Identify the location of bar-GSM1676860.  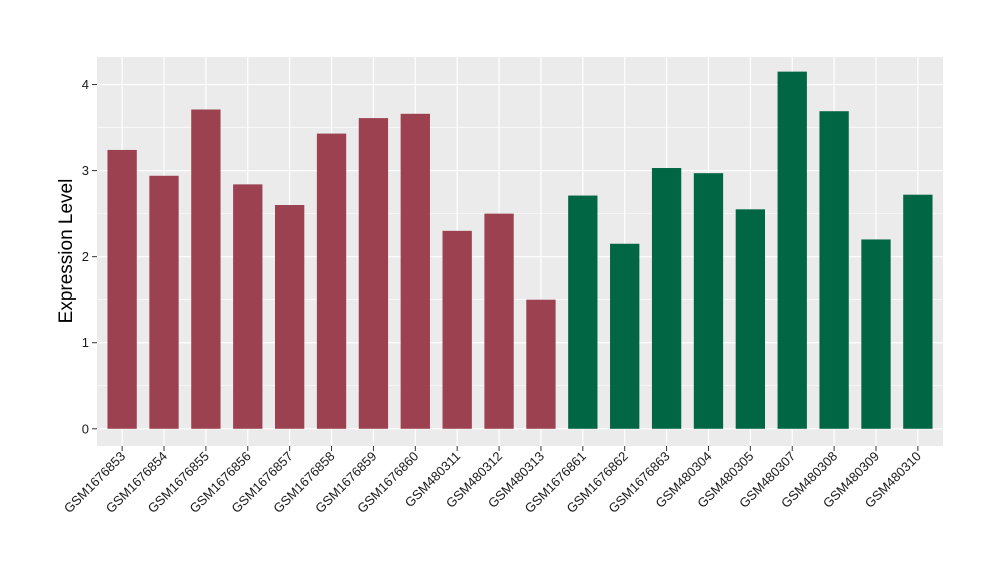
(415, 271).